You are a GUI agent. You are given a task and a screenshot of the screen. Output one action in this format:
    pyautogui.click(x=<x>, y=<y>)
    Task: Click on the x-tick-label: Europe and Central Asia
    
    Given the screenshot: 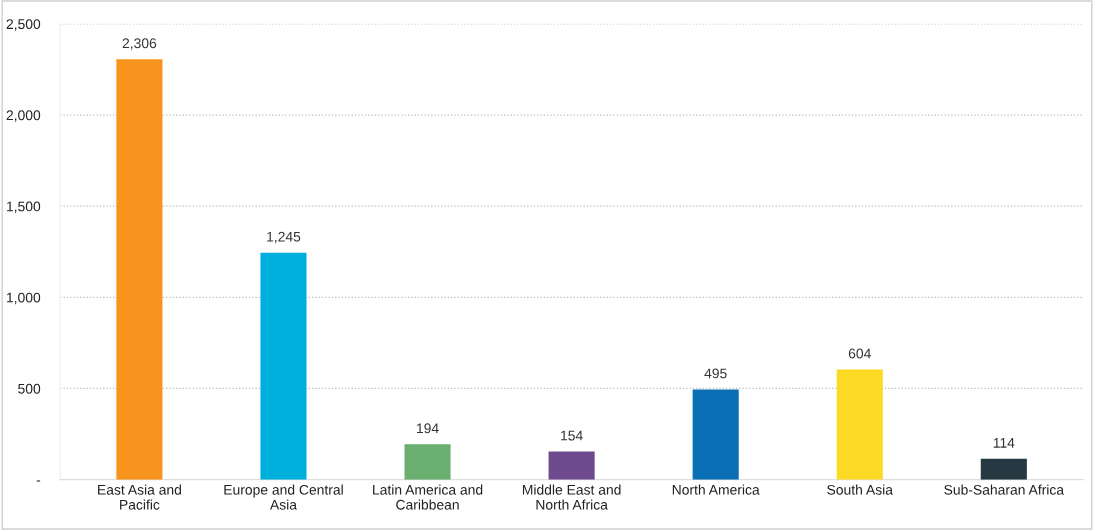 What is the action you would take?
    pyautogui.click(x=283, y=497)
    